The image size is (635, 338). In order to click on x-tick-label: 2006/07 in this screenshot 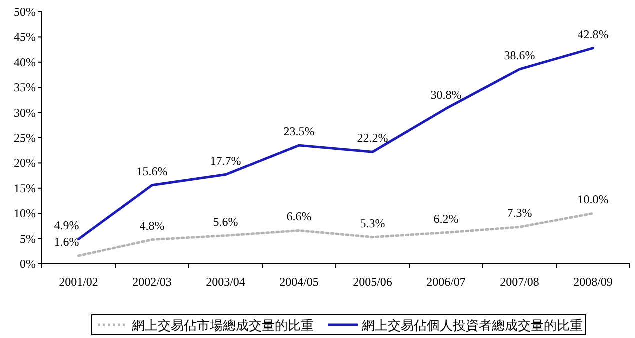, I will do `click(446, 282)`.